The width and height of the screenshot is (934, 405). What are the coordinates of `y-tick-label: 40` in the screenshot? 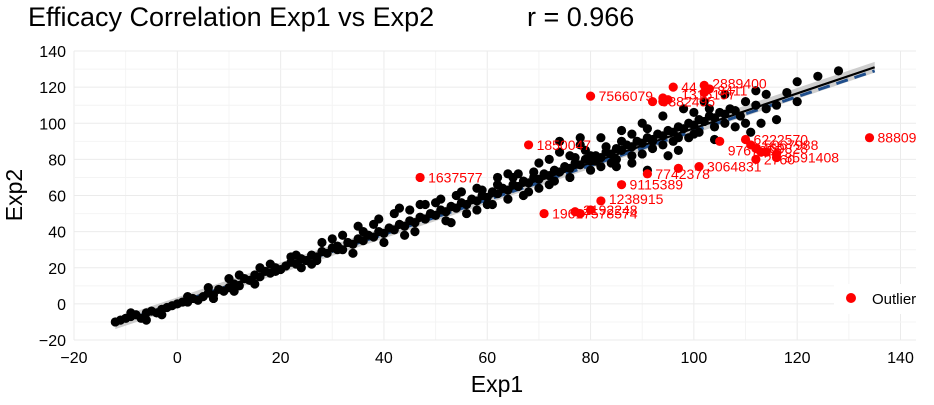 It's located at (57, 233).